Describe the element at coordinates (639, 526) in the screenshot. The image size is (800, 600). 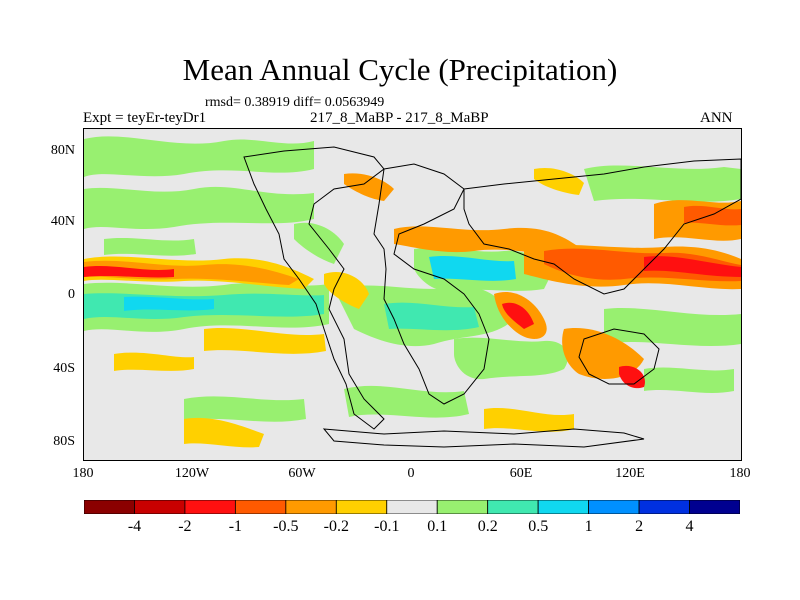
I see `colorbar-label: 2` at that location.